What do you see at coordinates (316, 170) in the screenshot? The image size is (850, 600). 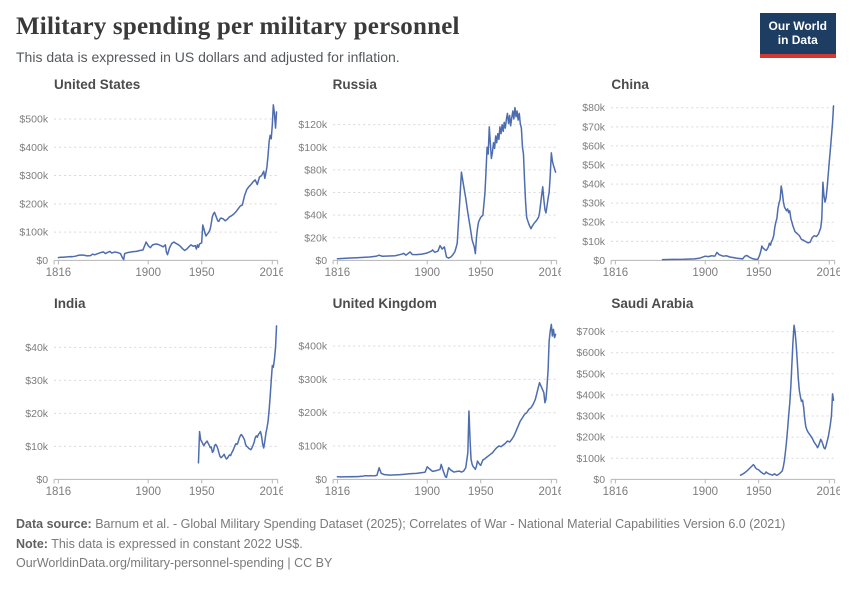 I see `y-tick-label: $80k` at bounding box center [316, 170].